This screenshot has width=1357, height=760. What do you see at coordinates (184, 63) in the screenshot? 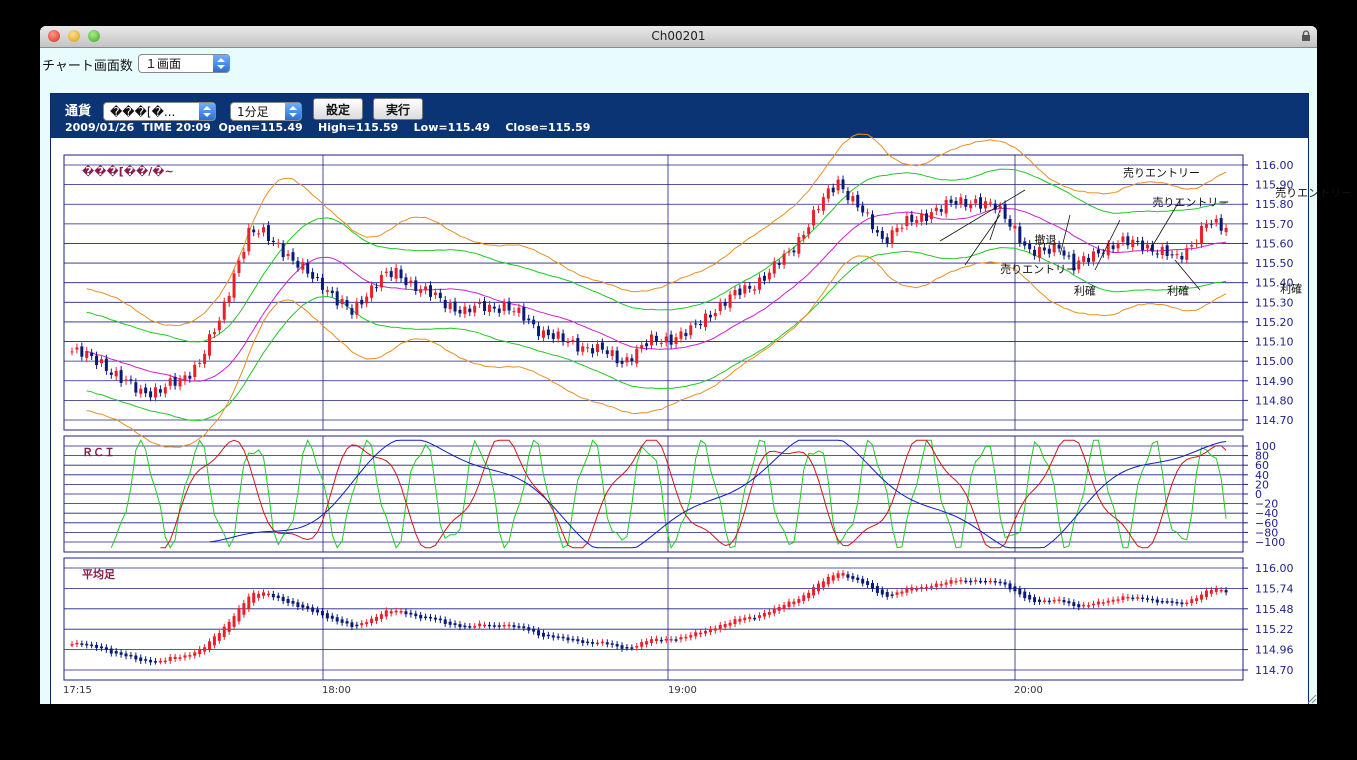
I see `screen-count-select: １画面` at bounding box center [184, 63].